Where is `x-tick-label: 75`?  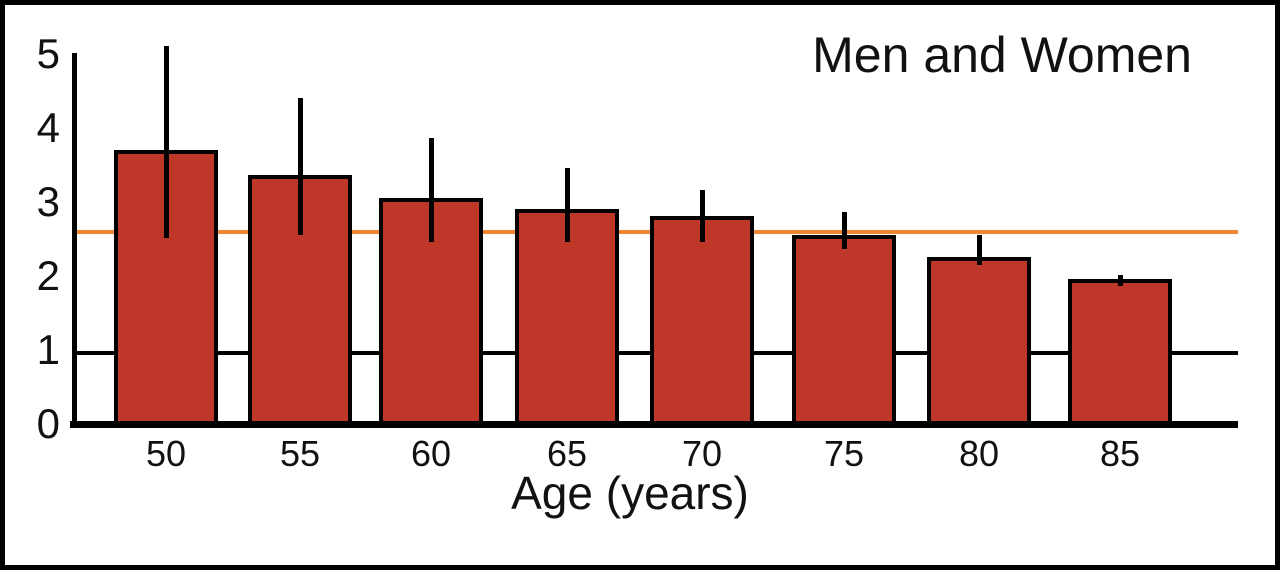
x-tick-label: 75 is located at coordinates (844, 453).